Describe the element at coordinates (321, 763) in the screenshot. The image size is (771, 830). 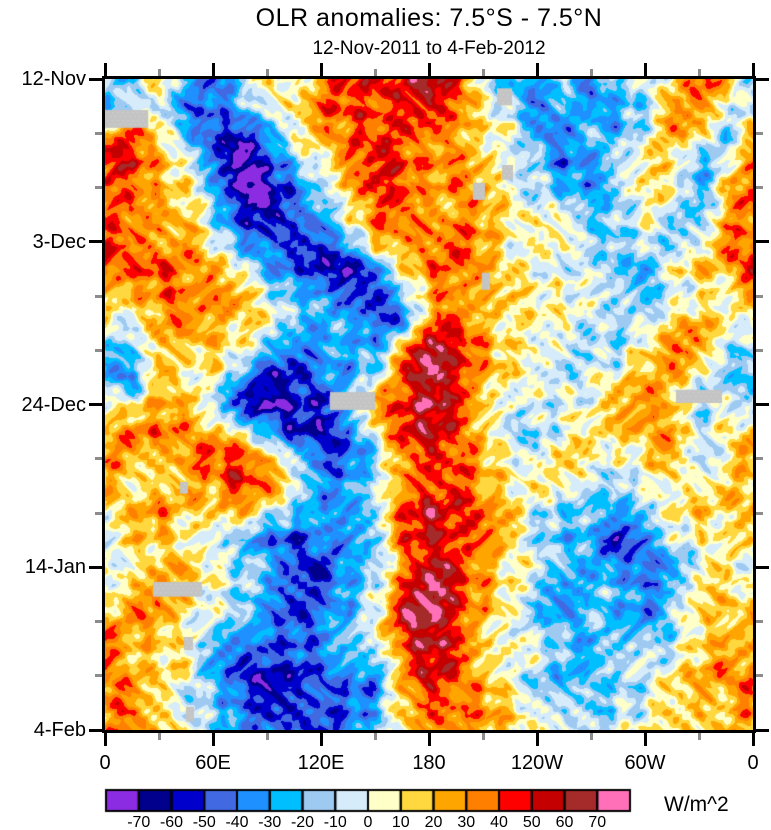
I see `x-axis-tick-label: 120E` at that location.